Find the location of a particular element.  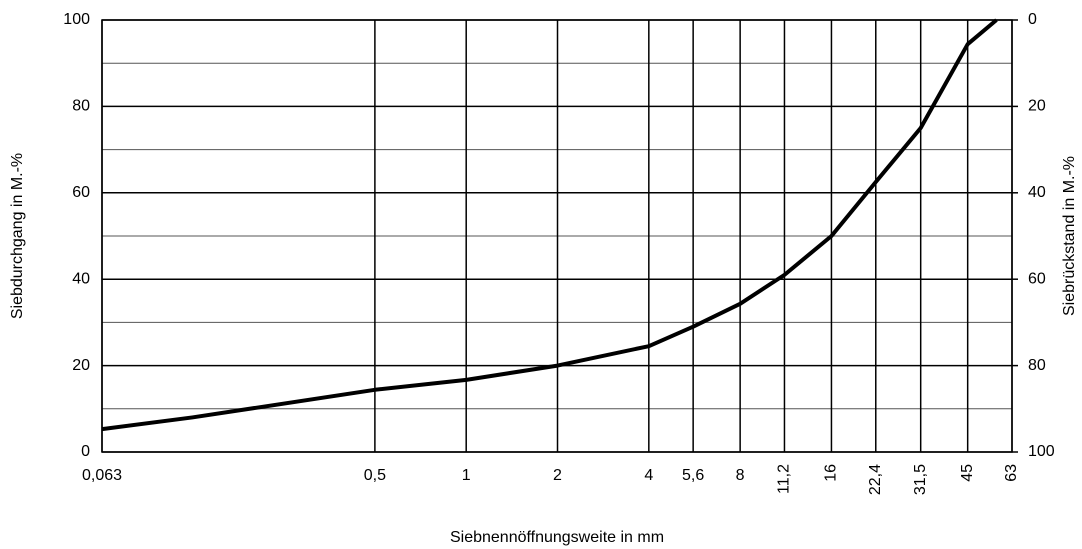

x-tick-label: 16 is located at coordinates (831, 473).